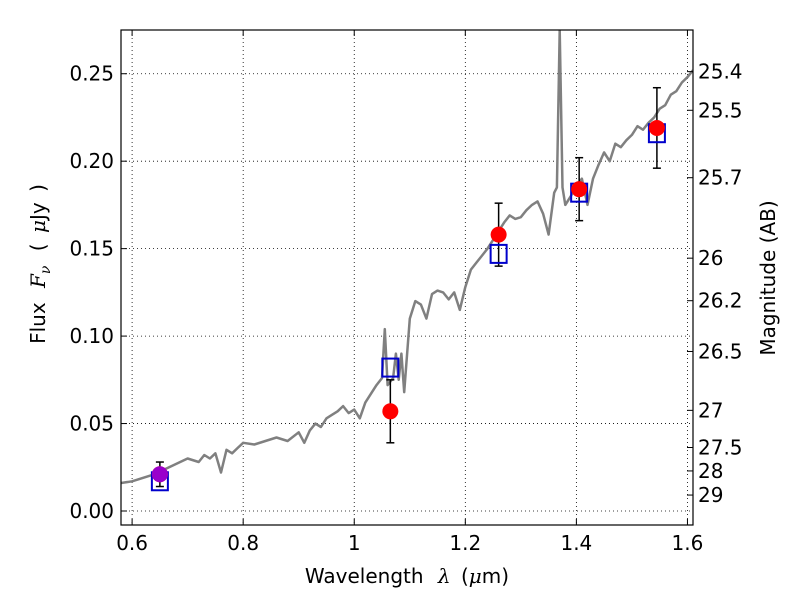 This screenshot has width=800, height=600. I want to click on y-axis-label-subscript: ν, so click(46, 269).